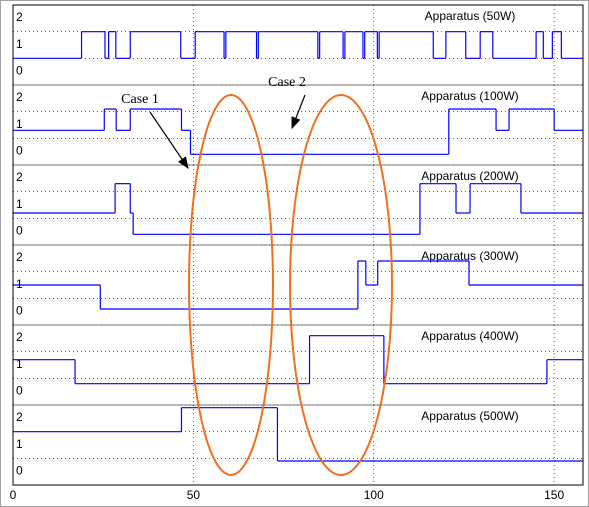 The height and width of the screenshot is (507, 589). Describe the element at coordinates (231, 285) in the screenshot. I see `case-1-ellipse` at that location.